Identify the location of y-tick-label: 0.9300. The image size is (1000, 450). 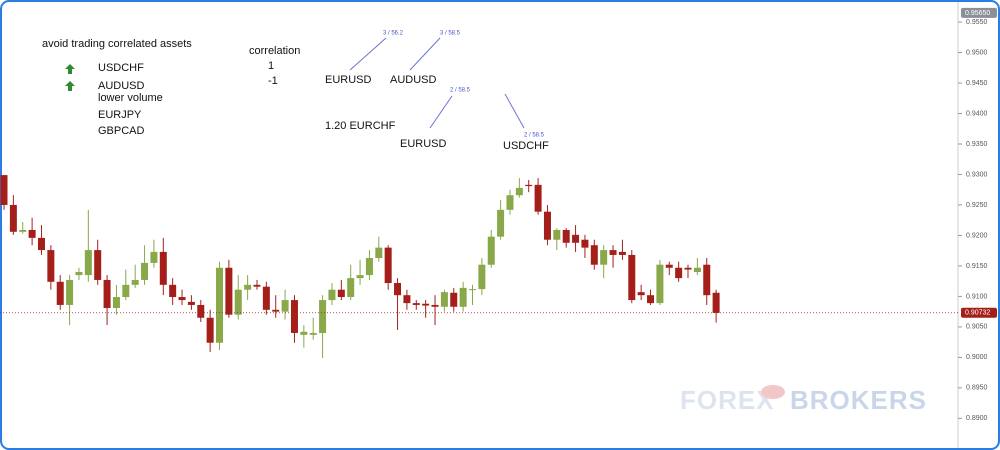
(977, 174).